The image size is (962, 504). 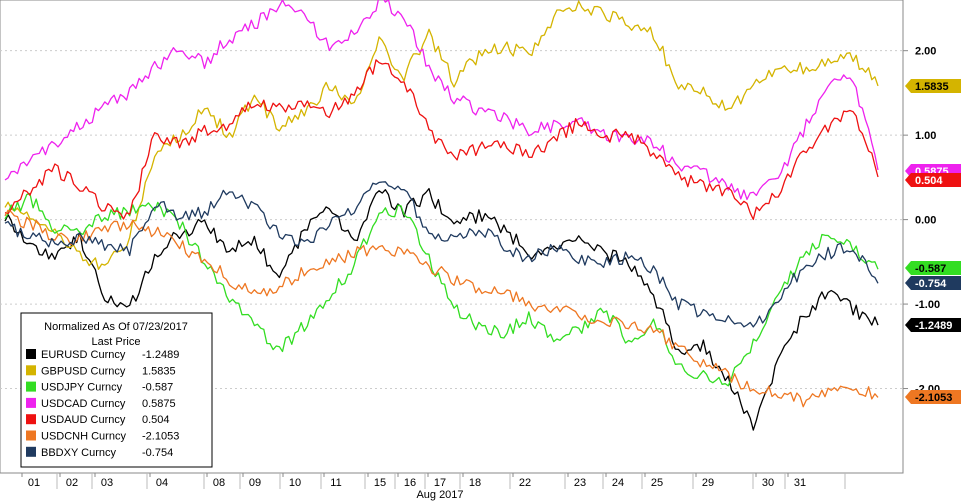 What do you see at coordinates (440, 483) in the screenshot?
I see `x-tick-label: 17` at bounding box center [440, 483].